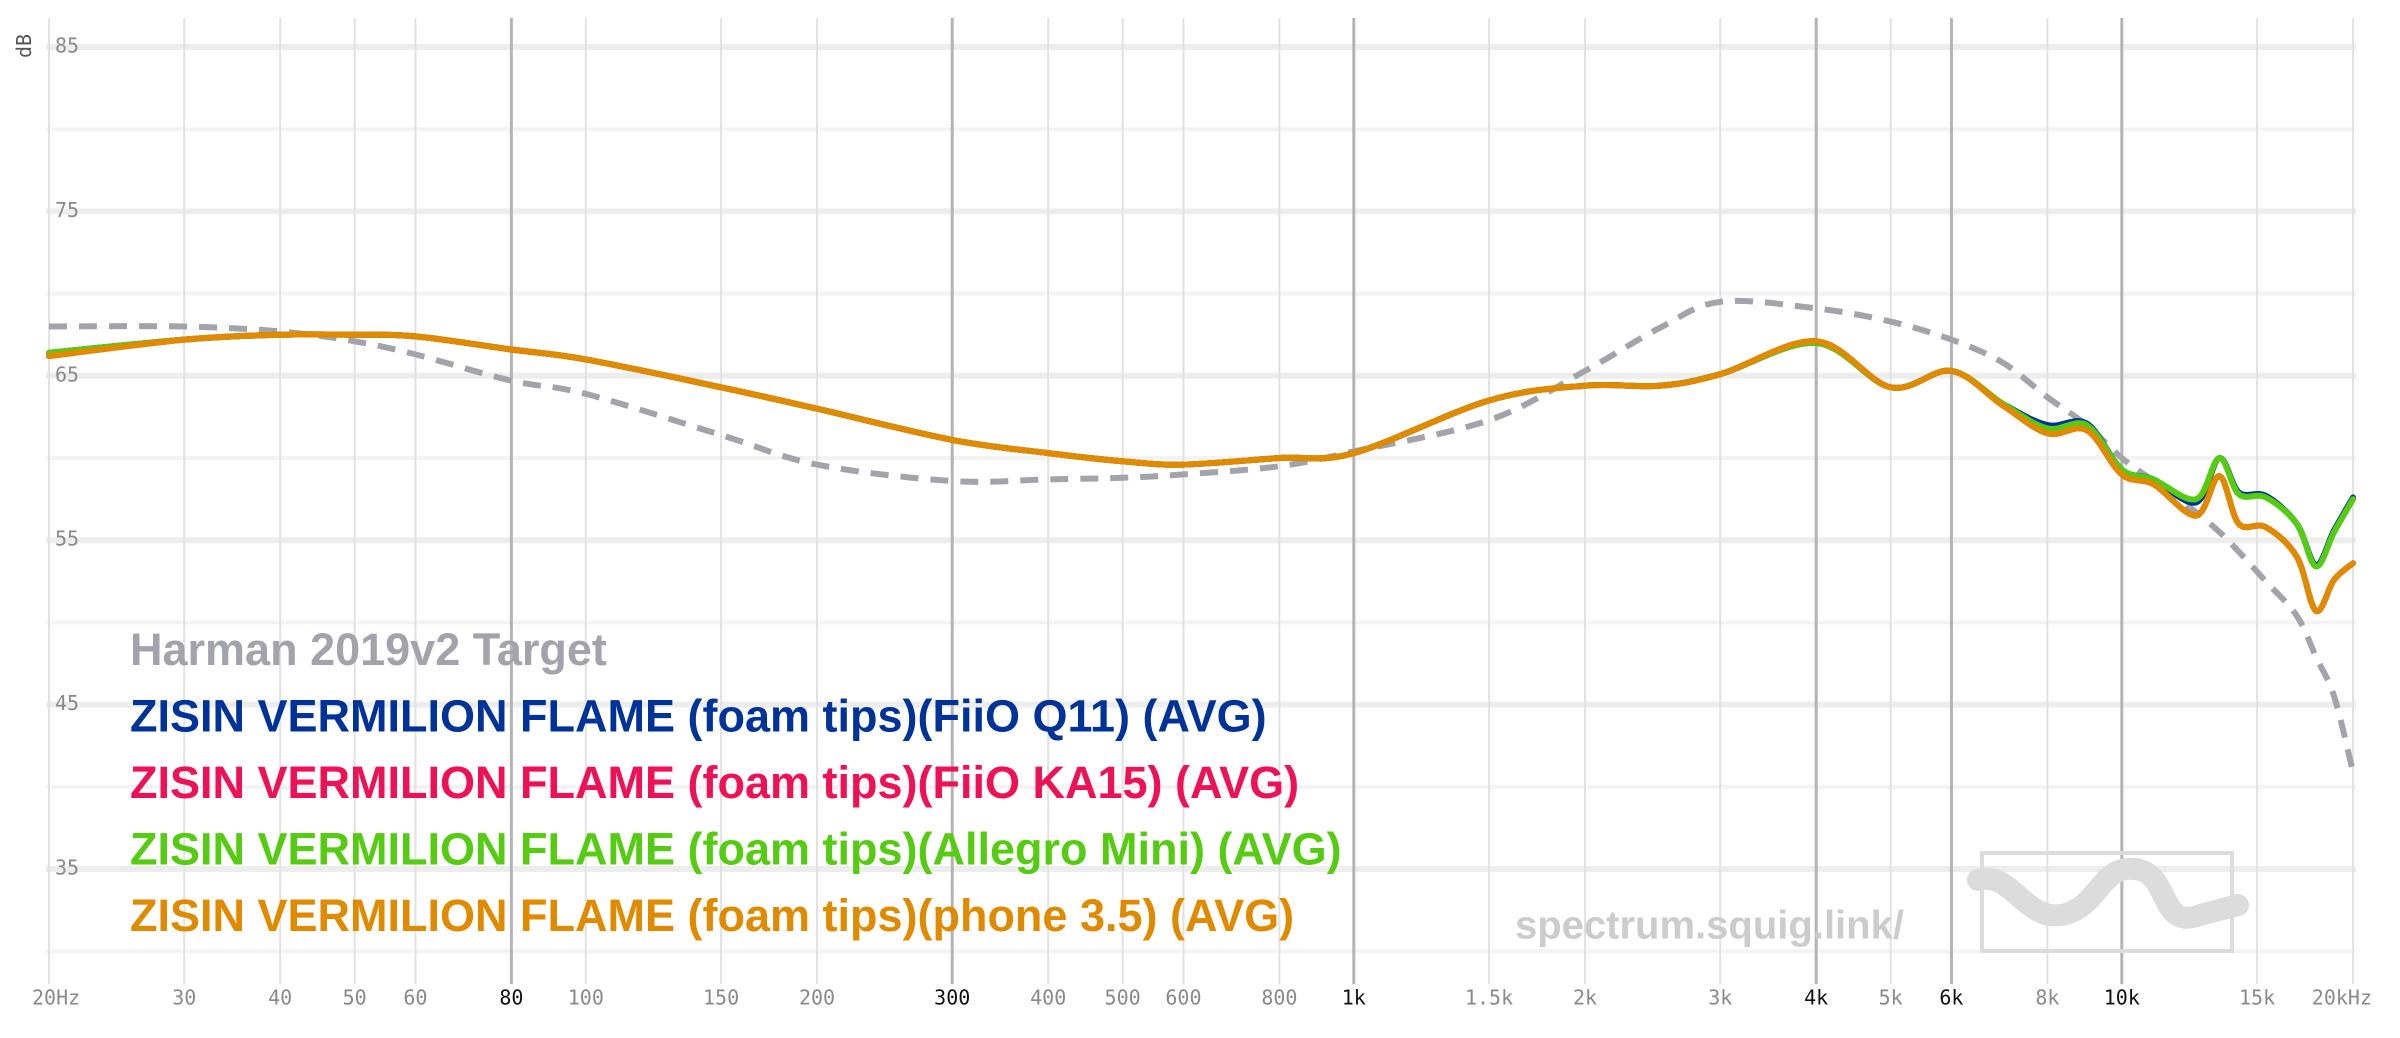  I want to click on x-tick-label: 15k, so click(2257, 998).